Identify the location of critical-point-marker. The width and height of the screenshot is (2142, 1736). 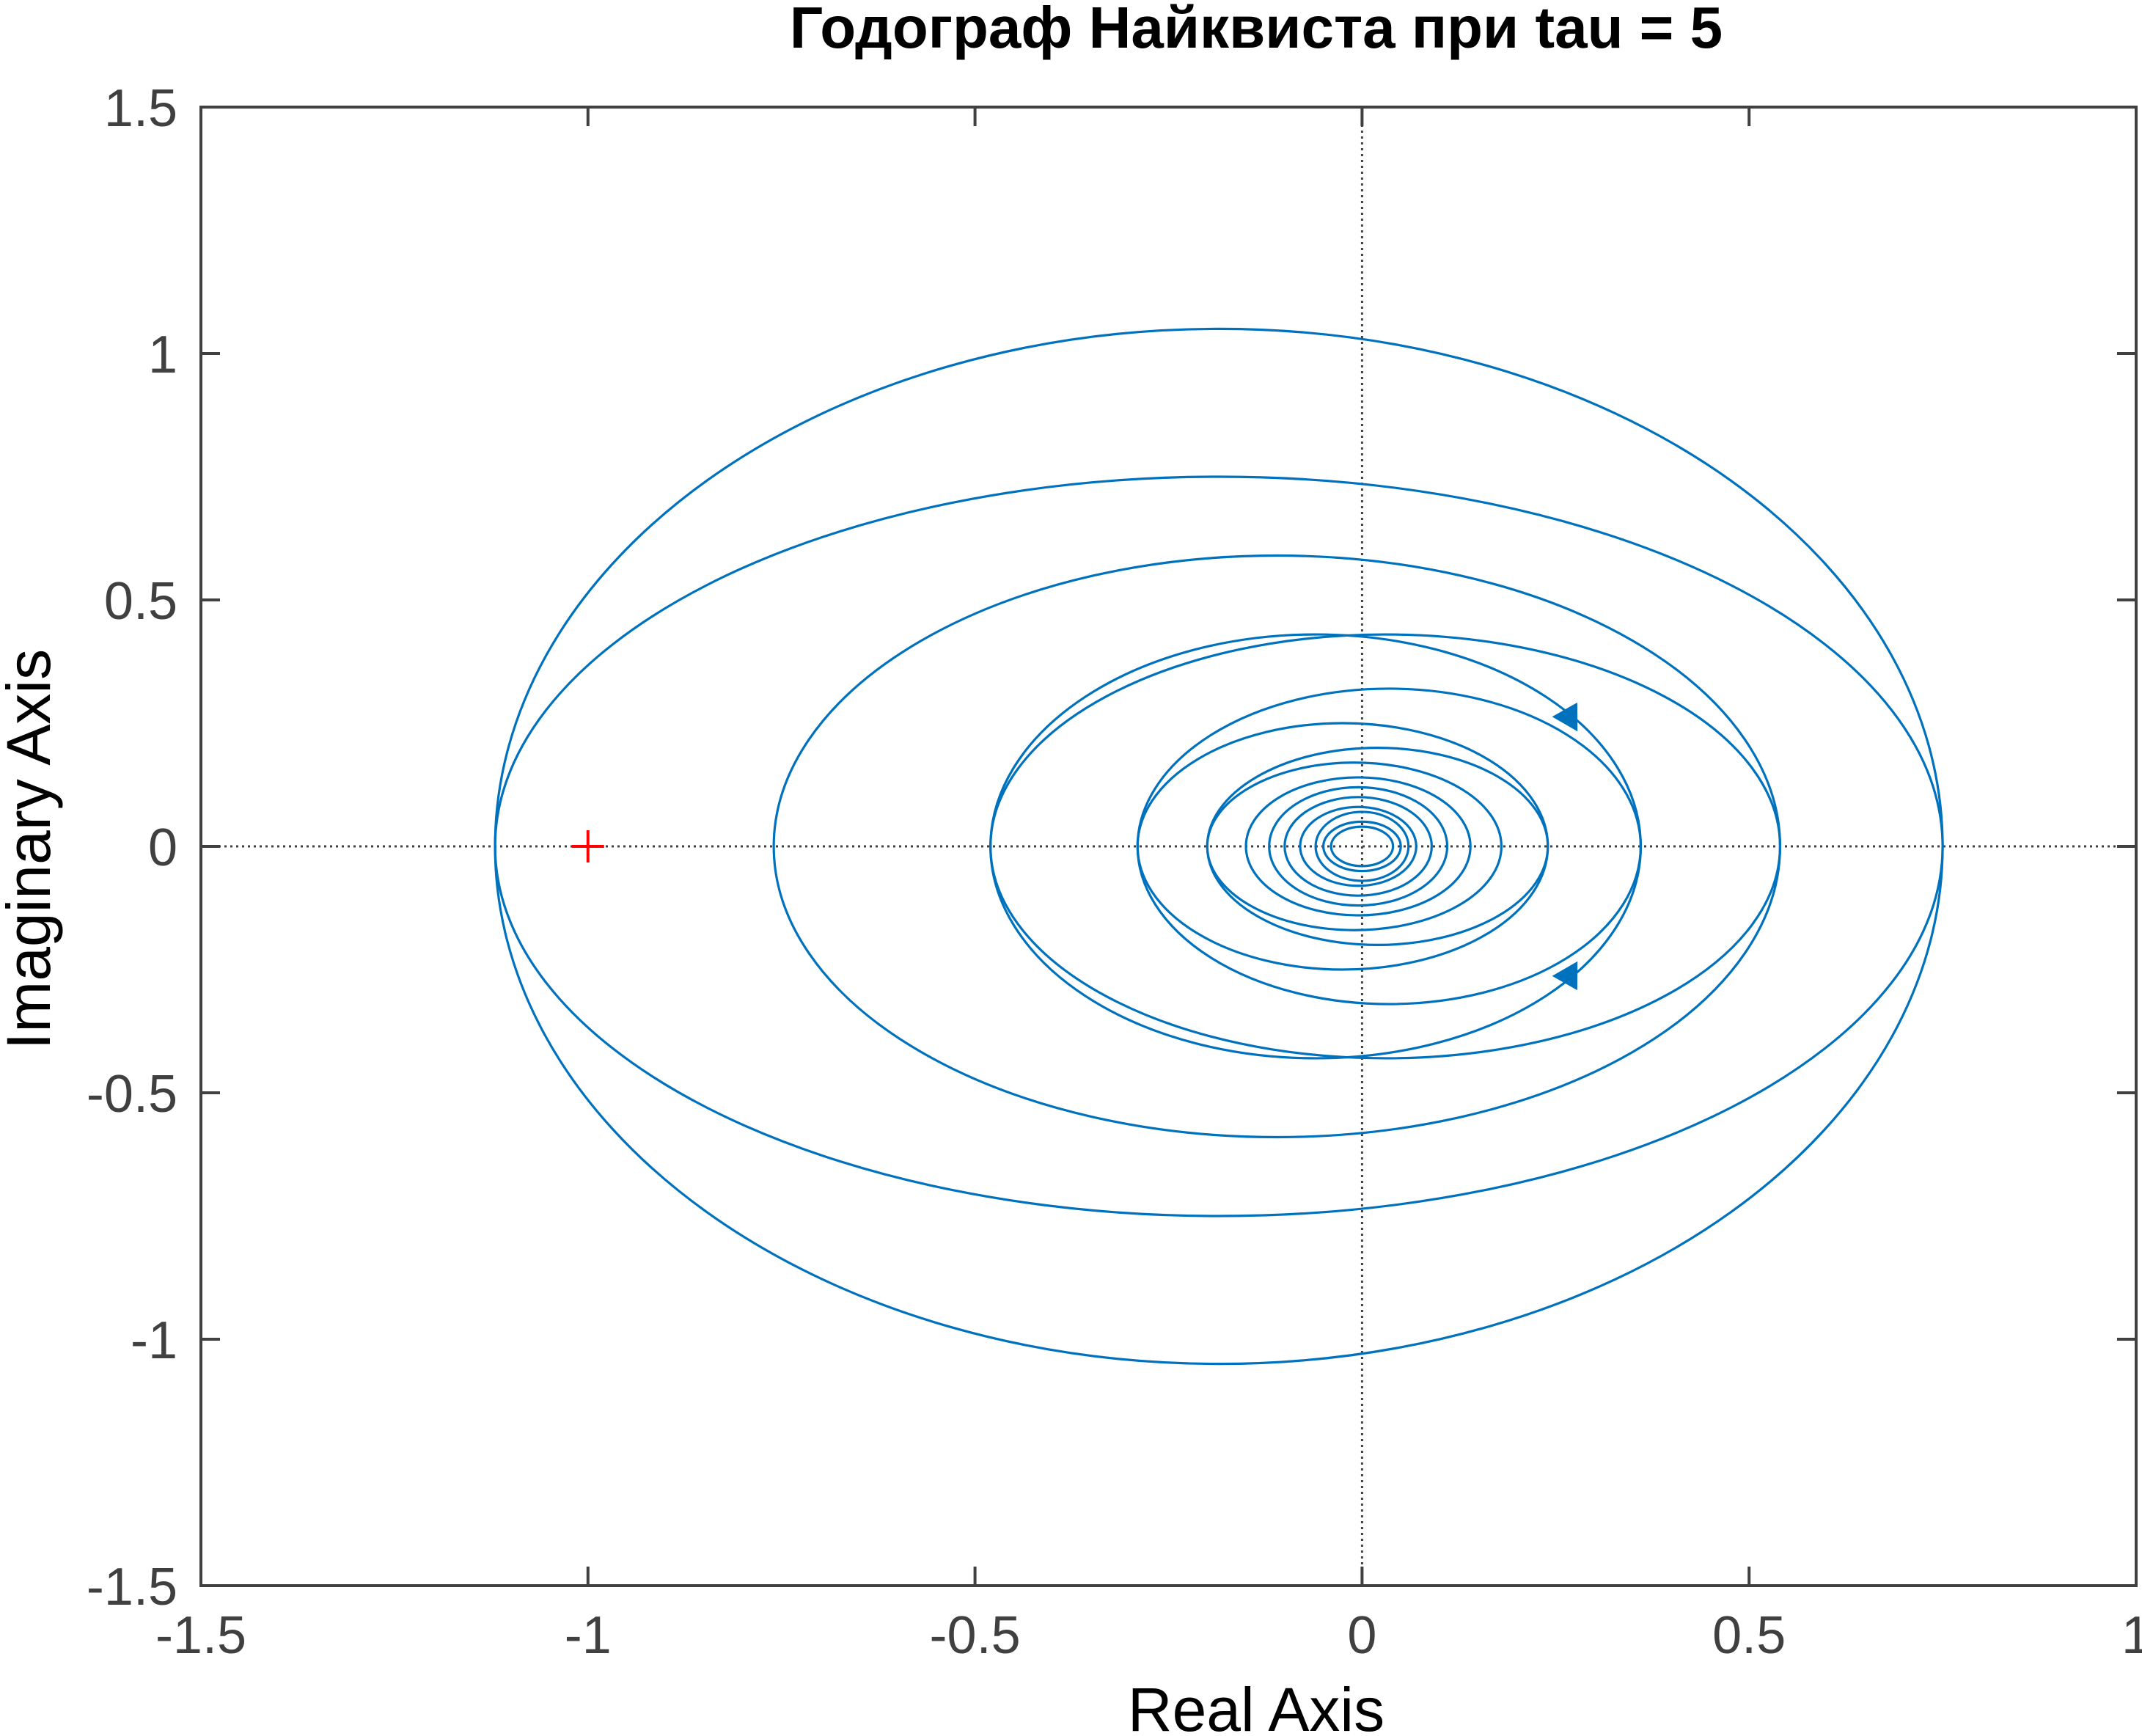
(587, 846).